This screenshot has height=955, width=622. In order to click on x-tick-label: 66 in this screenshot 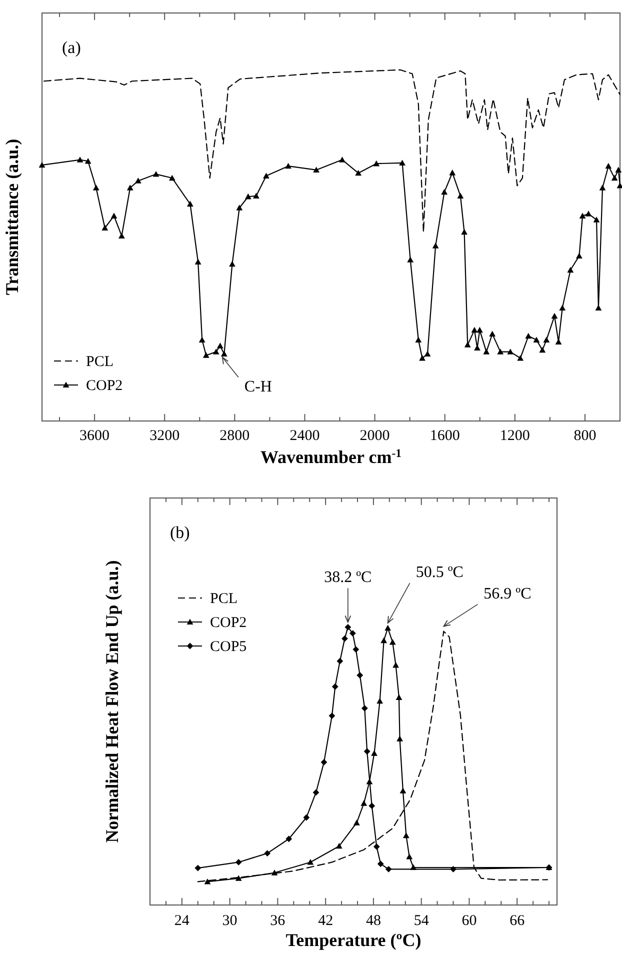, I will do `click(518, 921)`.